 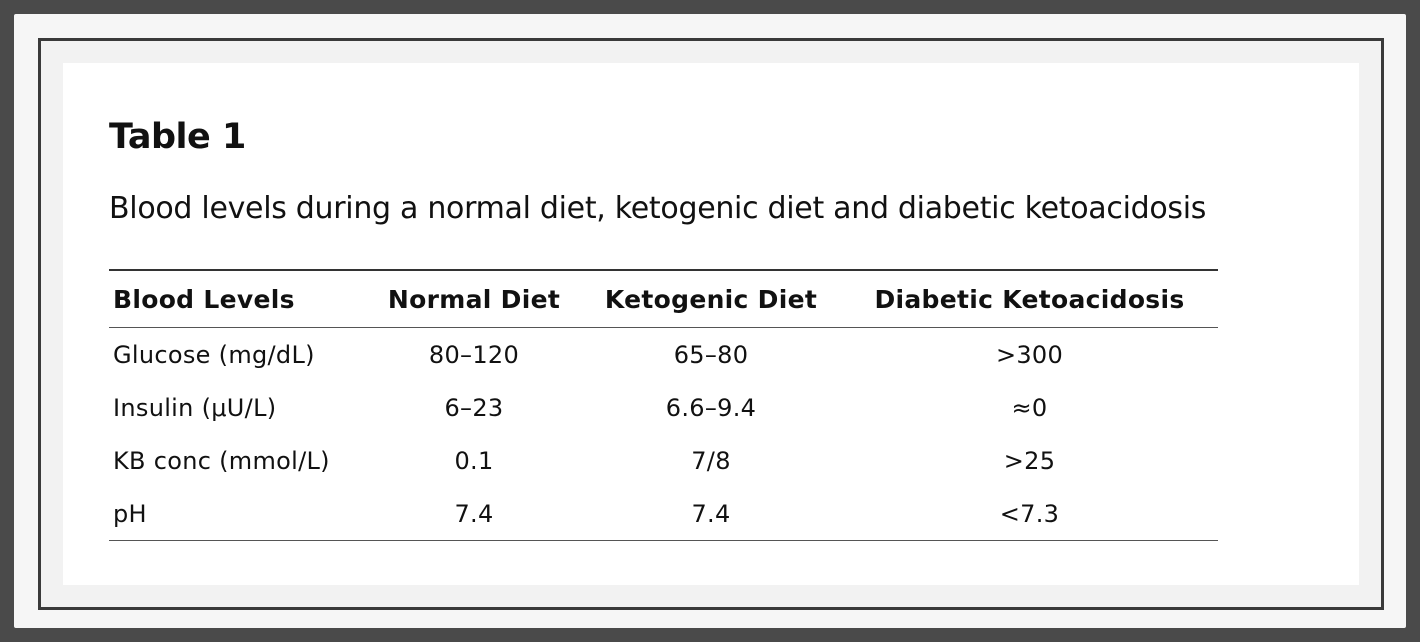 What do you see at coordinates (195, 407) in the screenshot?
I see `row-label: Insulin (μU/L)` at bounding box center [195, 407].